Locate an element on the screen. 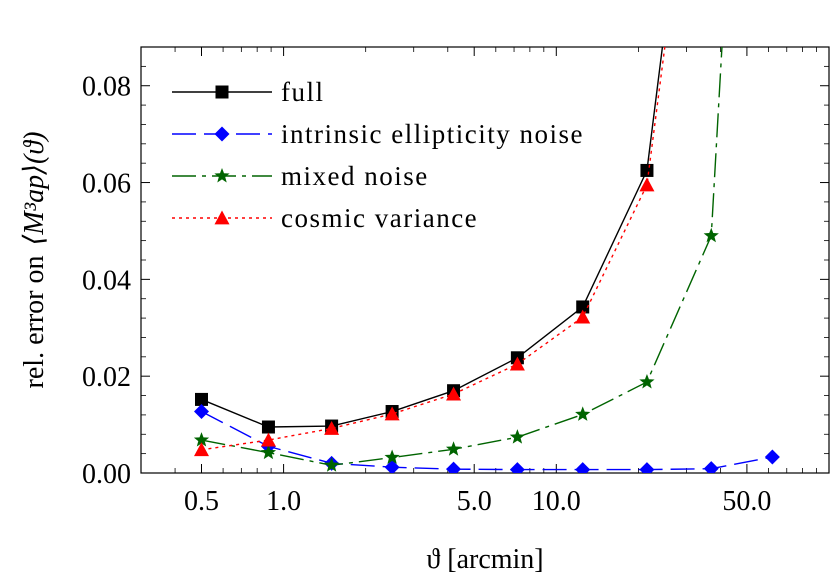 The image size is (830, 577). x-tick-label: 1.0 is located at coordinates (283, 501).